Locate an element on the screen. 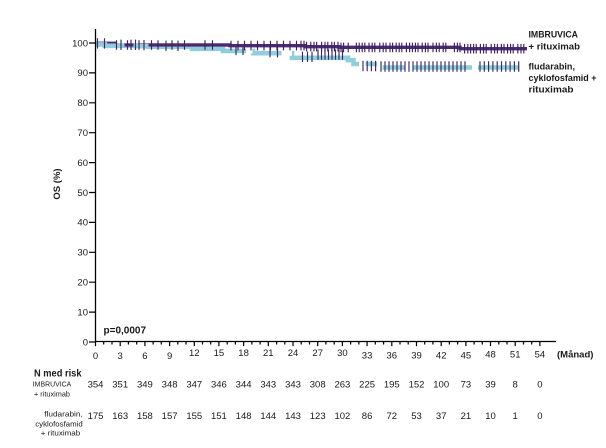  svg-text: 51 is located at coordinates (515, 355).